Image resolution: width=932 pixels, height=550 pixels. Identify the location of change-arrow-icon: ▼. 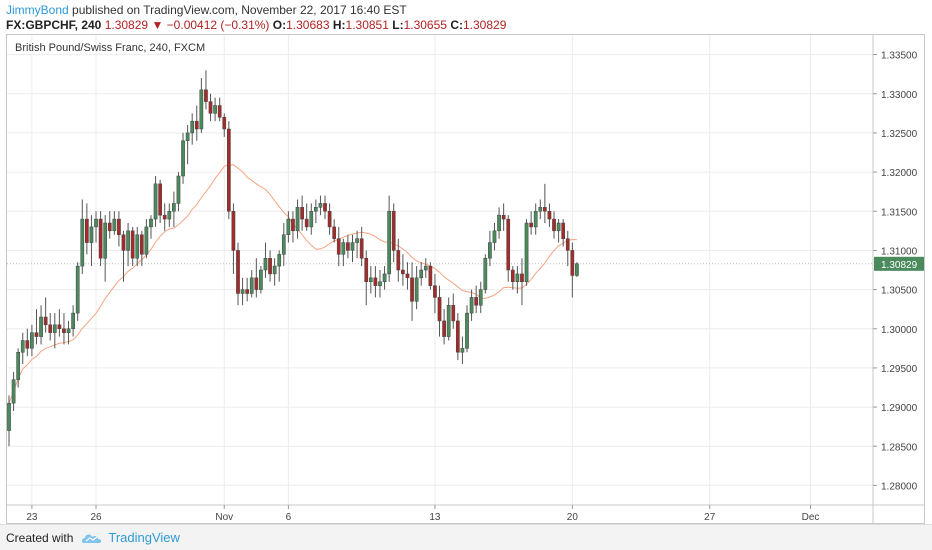
(157, 25).